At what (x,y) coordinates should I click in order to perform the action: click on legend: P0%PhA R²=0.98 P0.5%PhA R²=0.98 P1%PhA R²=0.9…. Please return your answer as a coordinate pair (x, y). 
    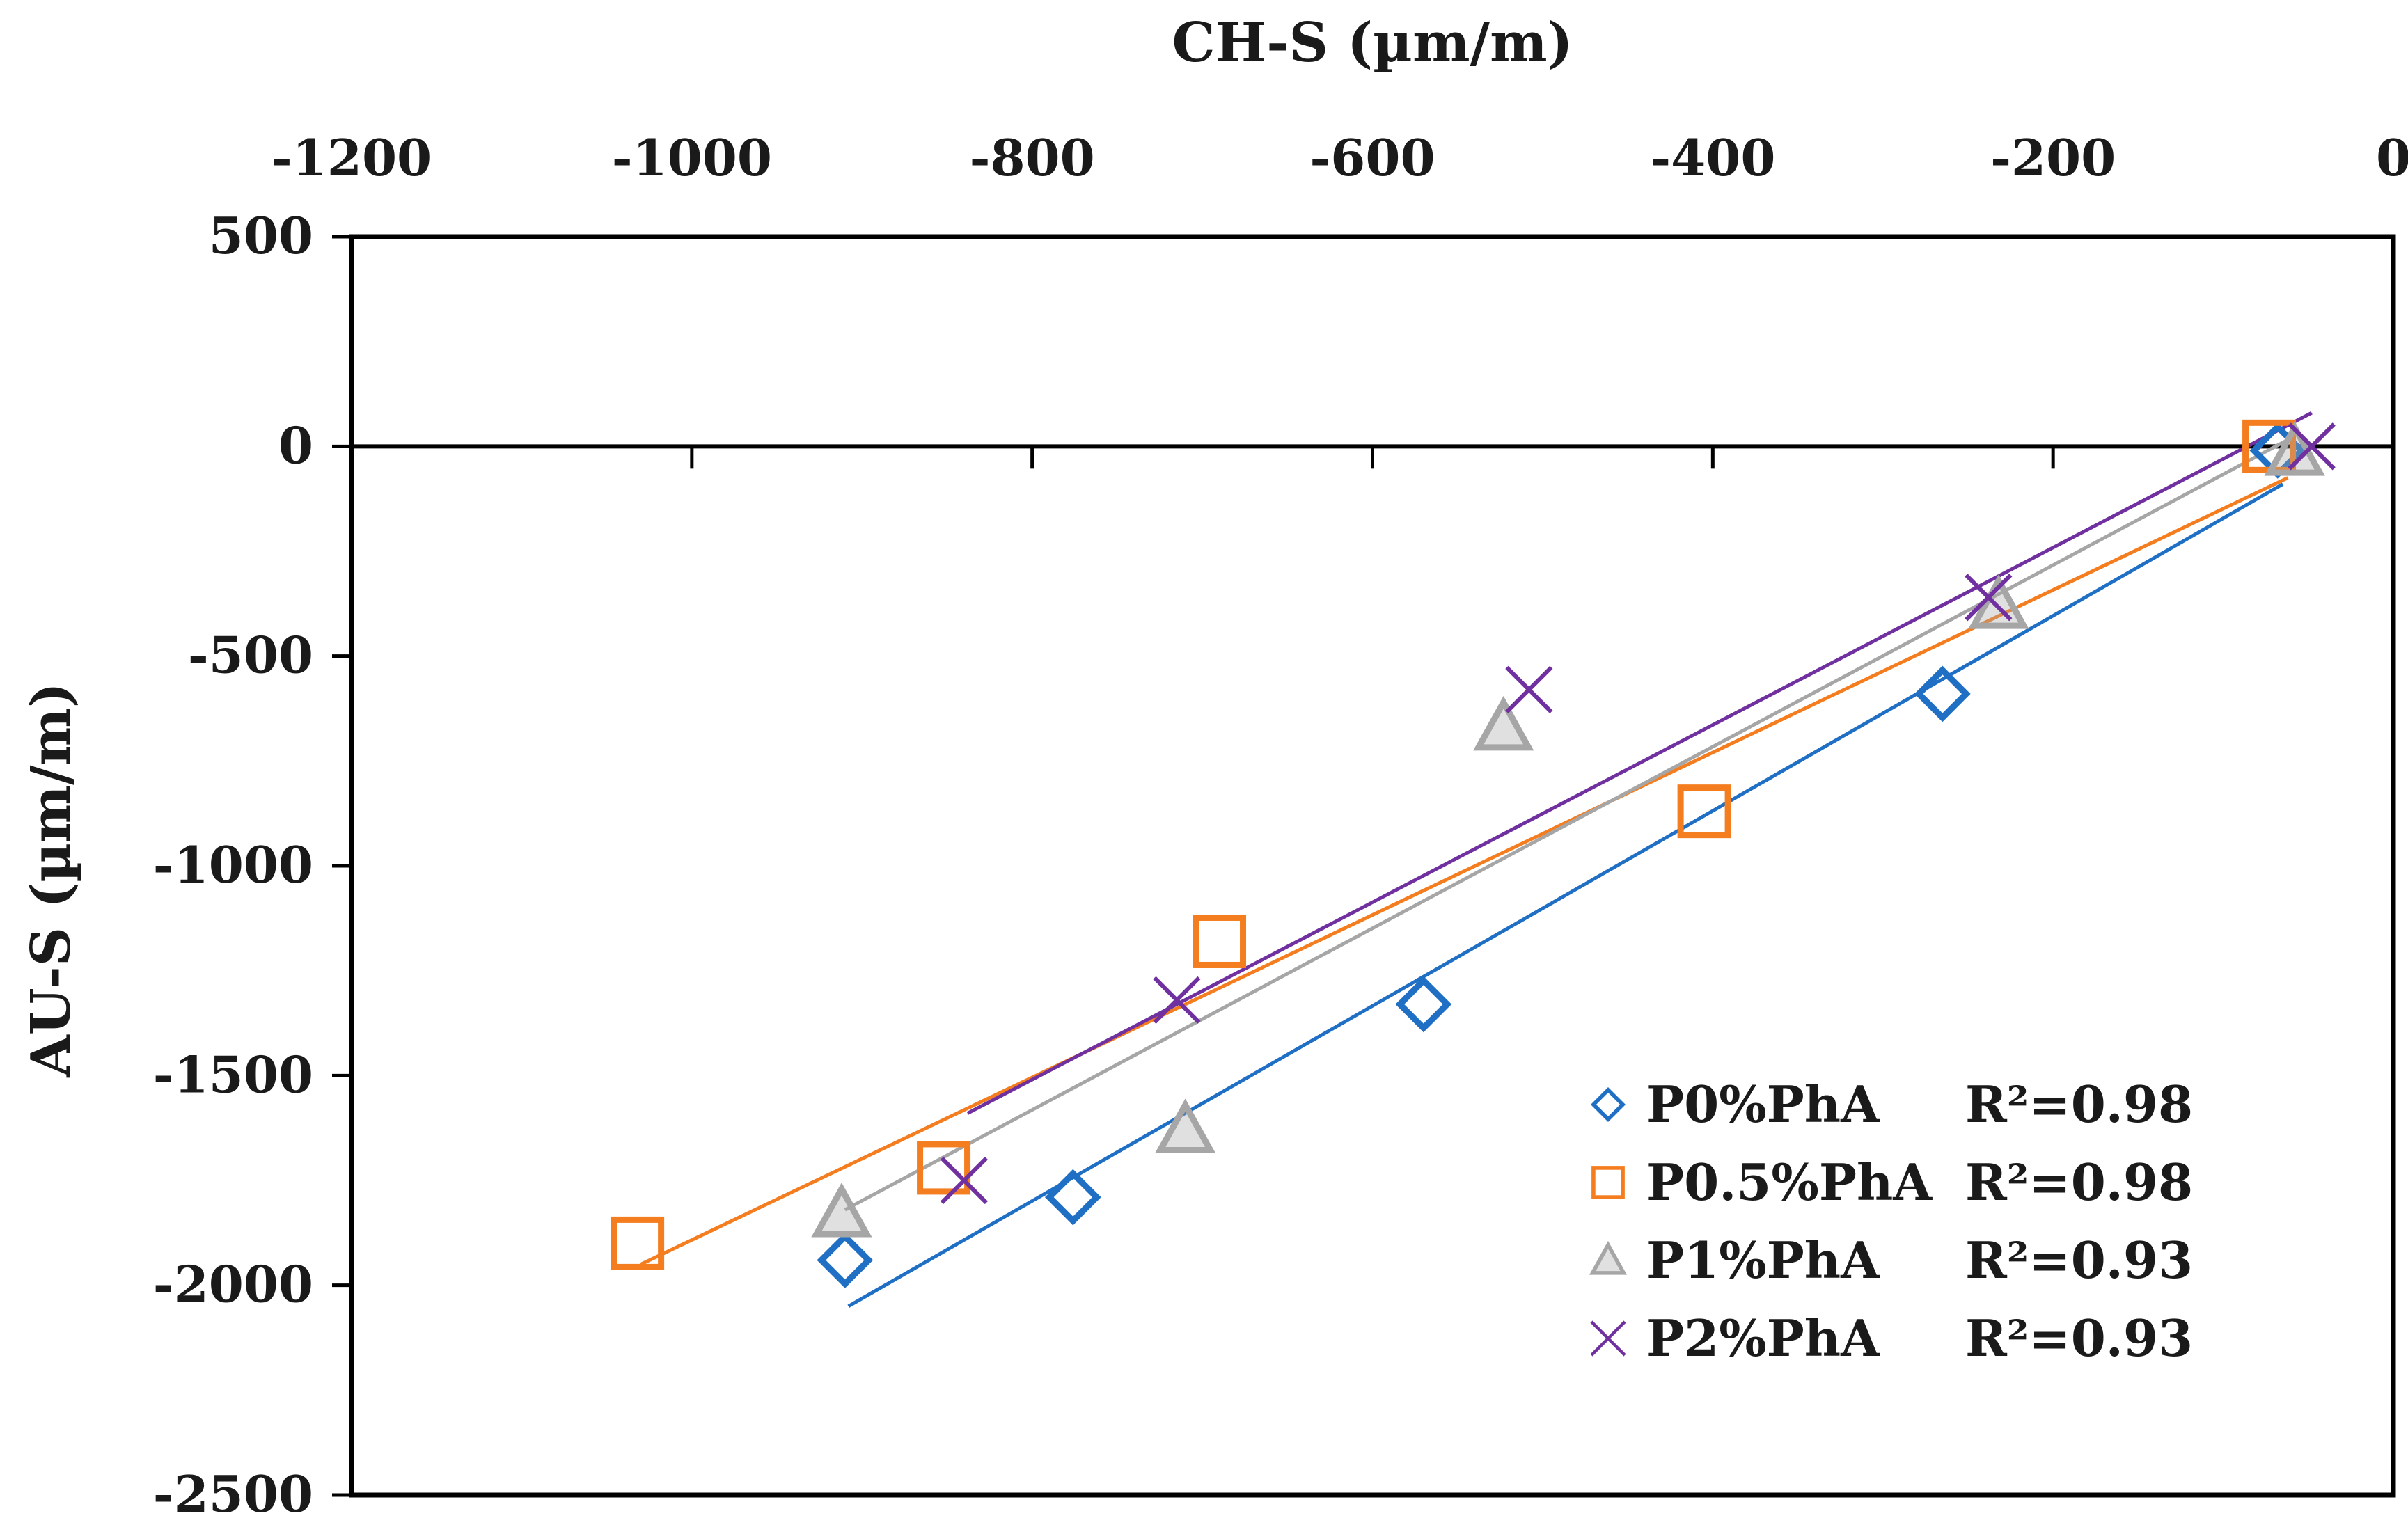
    Looking at the image, I should click on (1891, 1221).